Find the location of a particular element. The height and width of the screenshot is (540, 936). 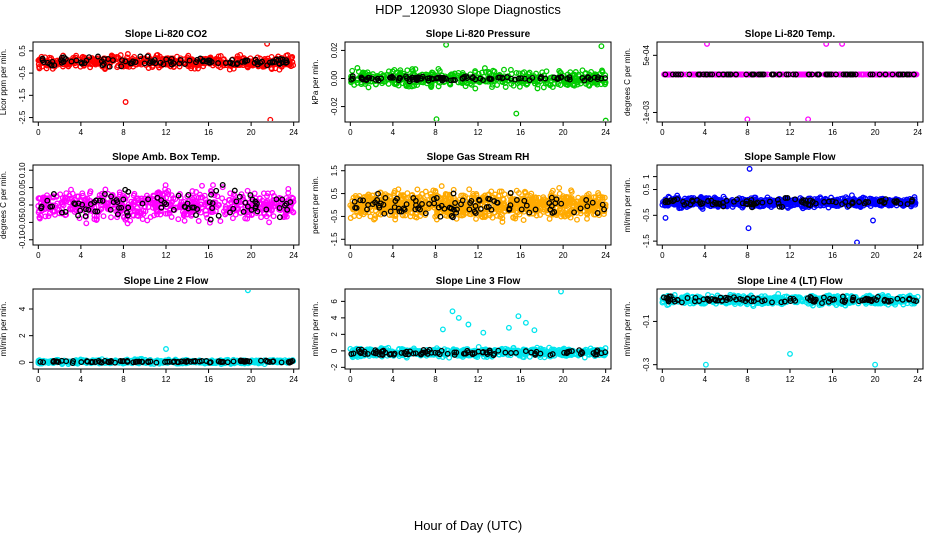

y-axis-label: kPa per min. is located at coordinates (315, 82).